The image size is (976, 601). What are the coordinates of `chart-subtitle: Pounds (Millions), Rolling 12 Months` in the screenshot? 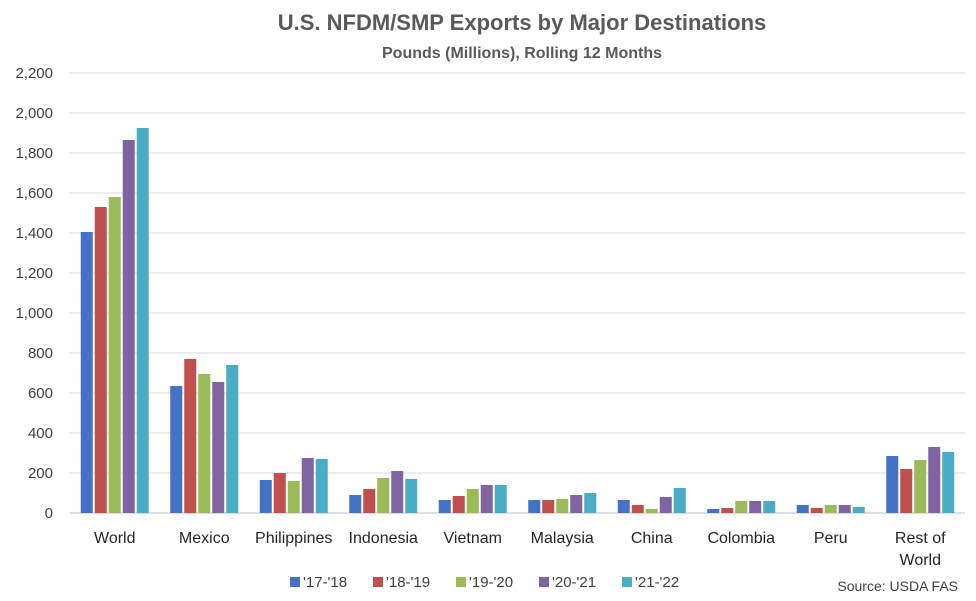 It's located at (522, 53).